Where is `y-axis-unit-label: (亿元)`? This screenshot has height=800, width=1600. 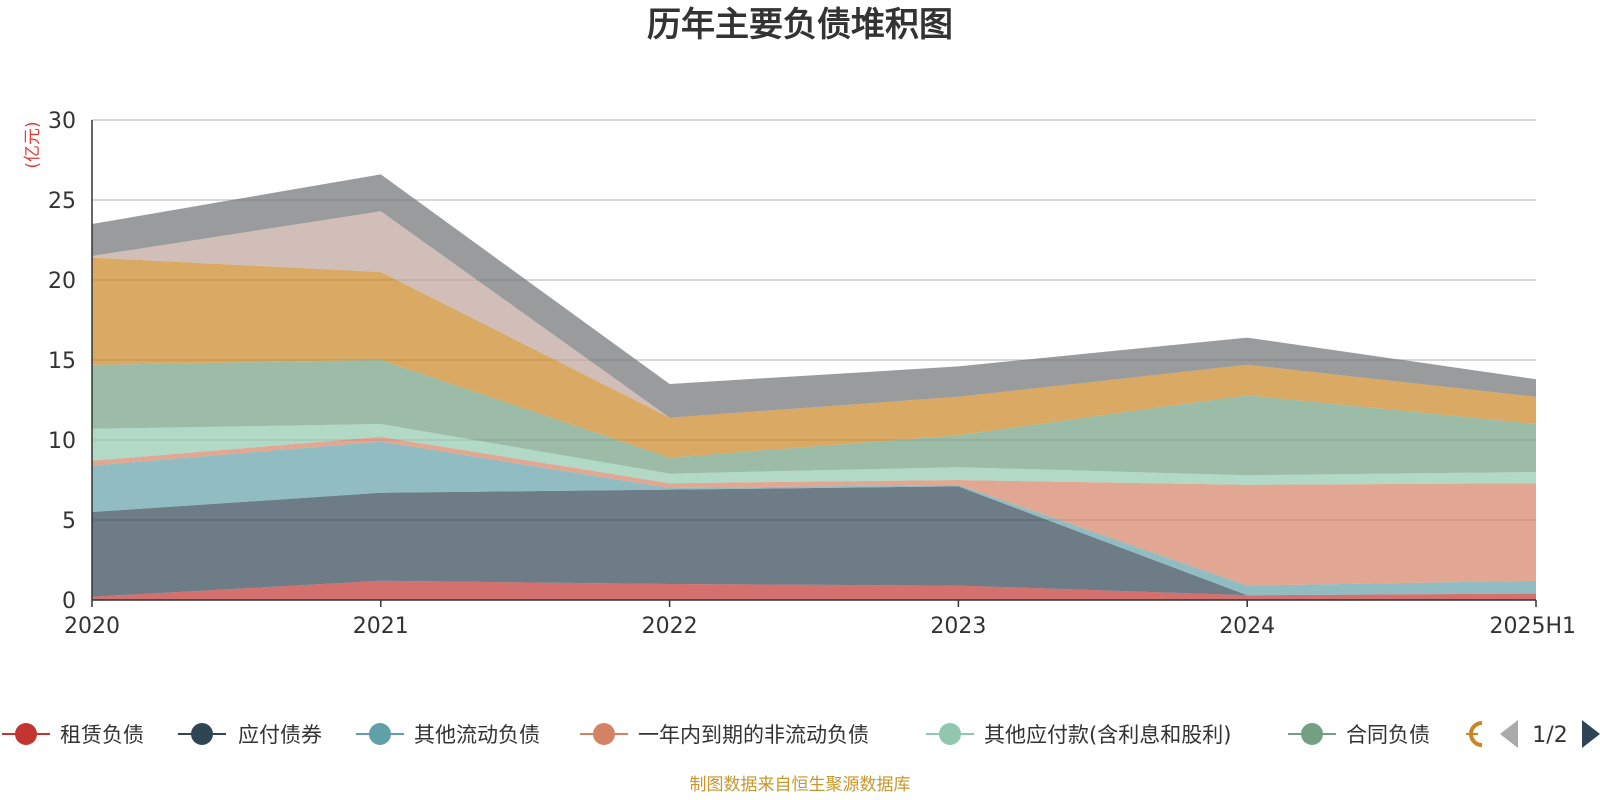
y-axis-unit-label: (亿元) is located at coordinates (33, 144).